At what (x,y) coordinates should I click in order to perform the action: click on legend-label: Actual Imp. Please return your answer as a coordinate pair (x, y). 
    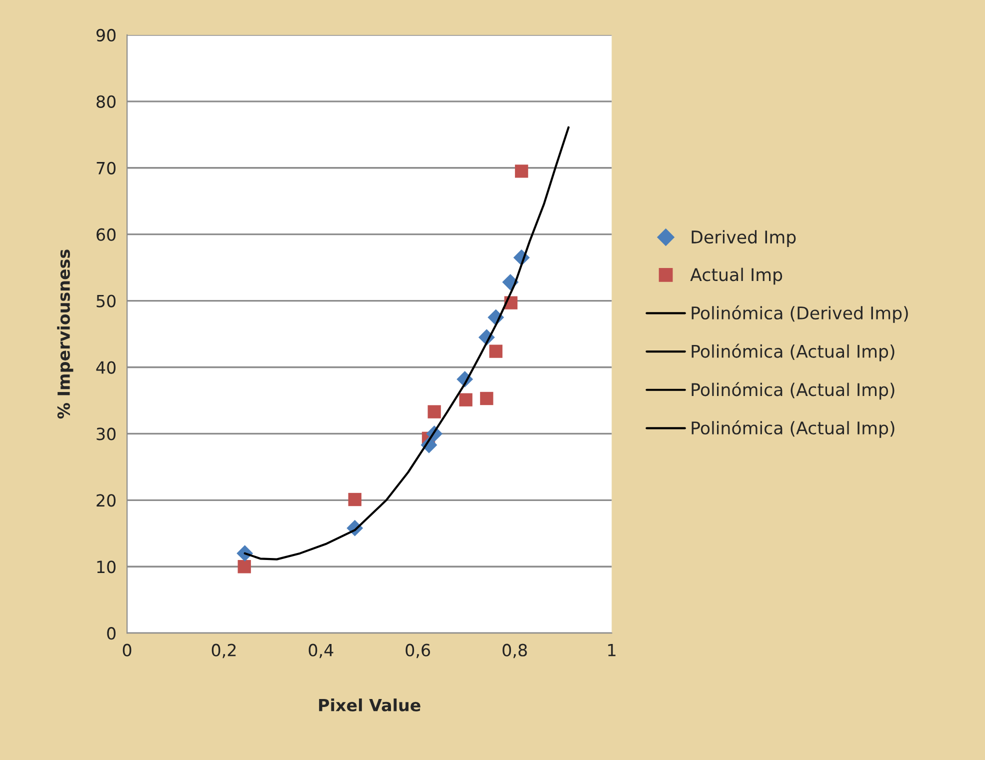
    Looking at the image, I should click on (736, 276).